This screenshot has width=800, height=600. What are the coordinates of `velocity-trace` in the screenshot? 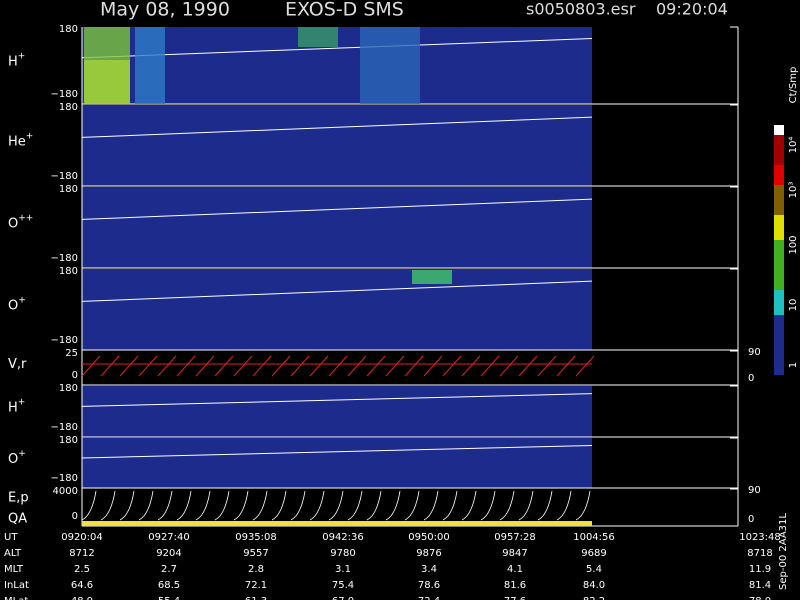 It's located at (338, 366).